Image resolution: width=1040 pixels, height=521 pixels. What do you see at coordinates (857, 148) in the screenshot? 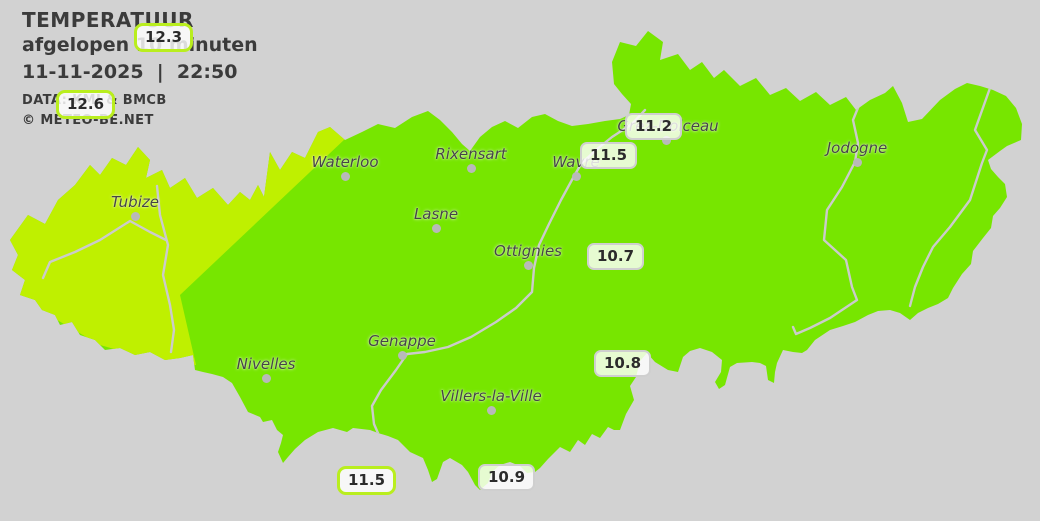
I see `city-label: Jodogne` at bounding box center [857, 148].